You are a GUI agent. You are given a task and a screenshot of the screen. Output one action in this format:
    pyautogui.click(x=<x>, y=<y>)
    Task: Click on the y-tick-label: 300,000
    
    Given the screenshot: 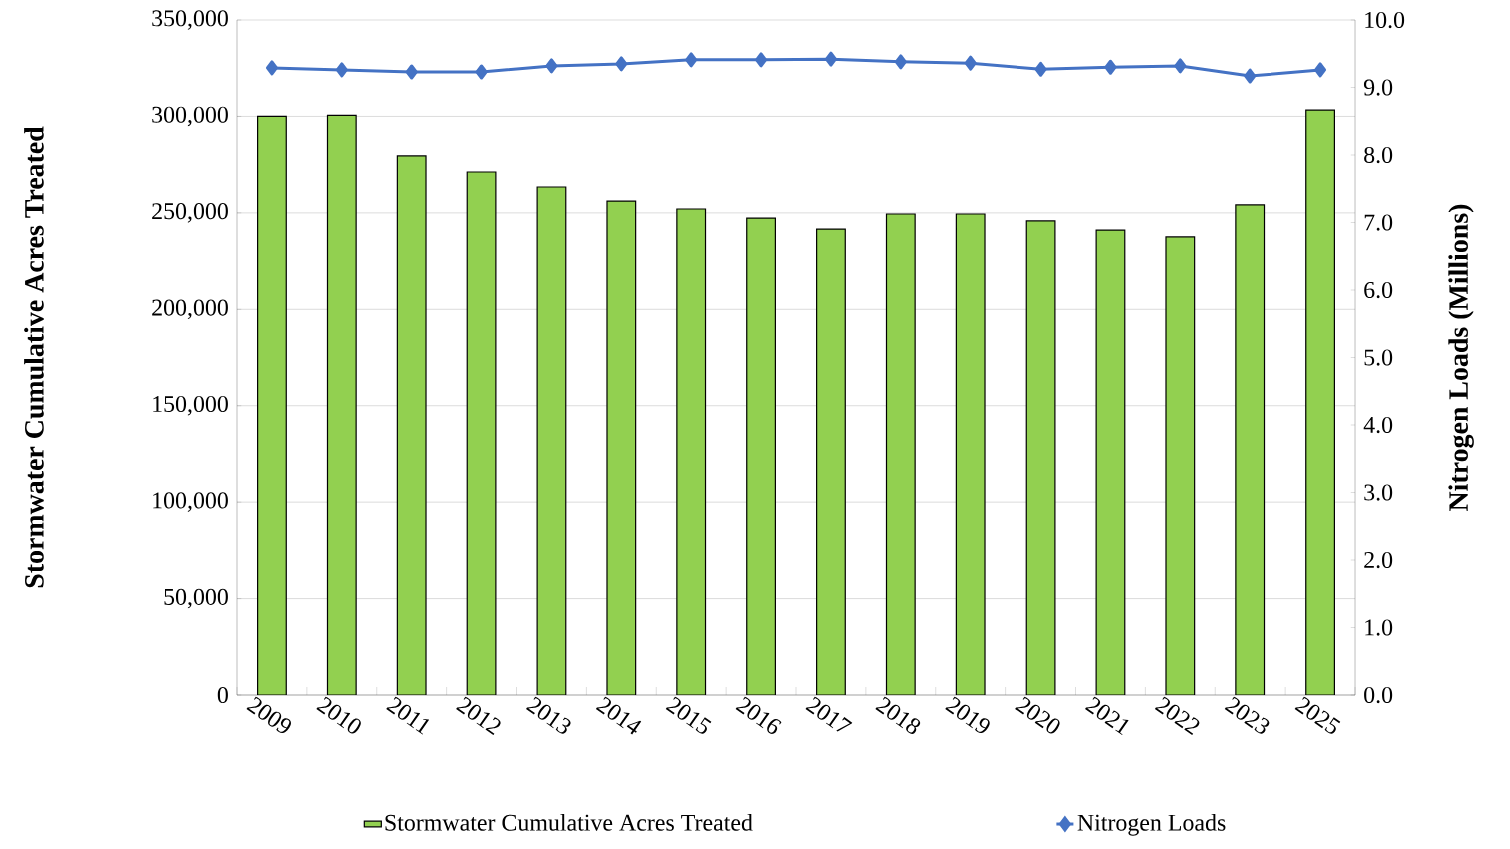 What is the action you would take?
    pyautogui.click(x=190, y=116)
    